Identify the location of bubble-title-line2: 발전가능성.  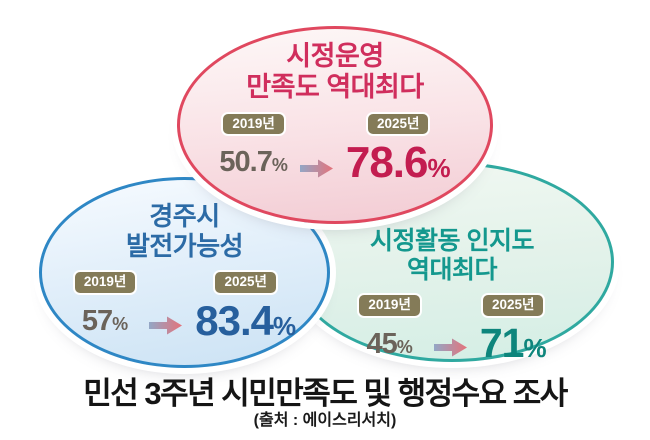
(184, 245).